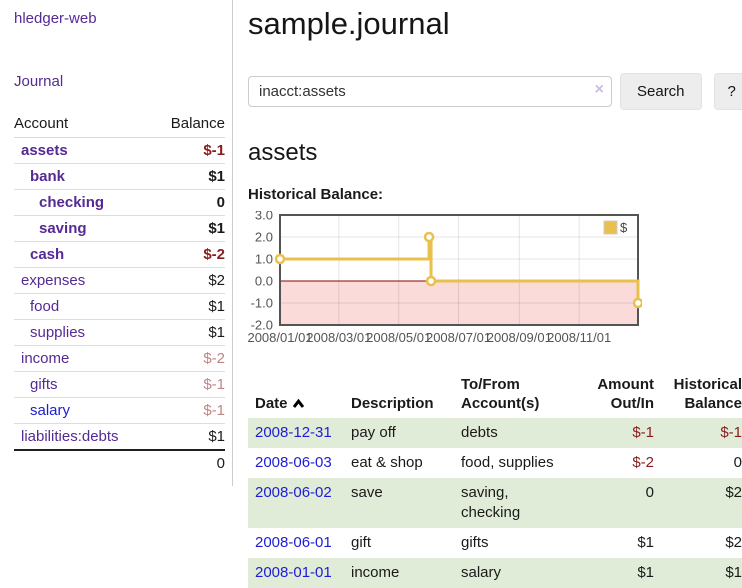 The image size is (742, 588). I want to click on svg-text: 0.0, so click(264, 281).